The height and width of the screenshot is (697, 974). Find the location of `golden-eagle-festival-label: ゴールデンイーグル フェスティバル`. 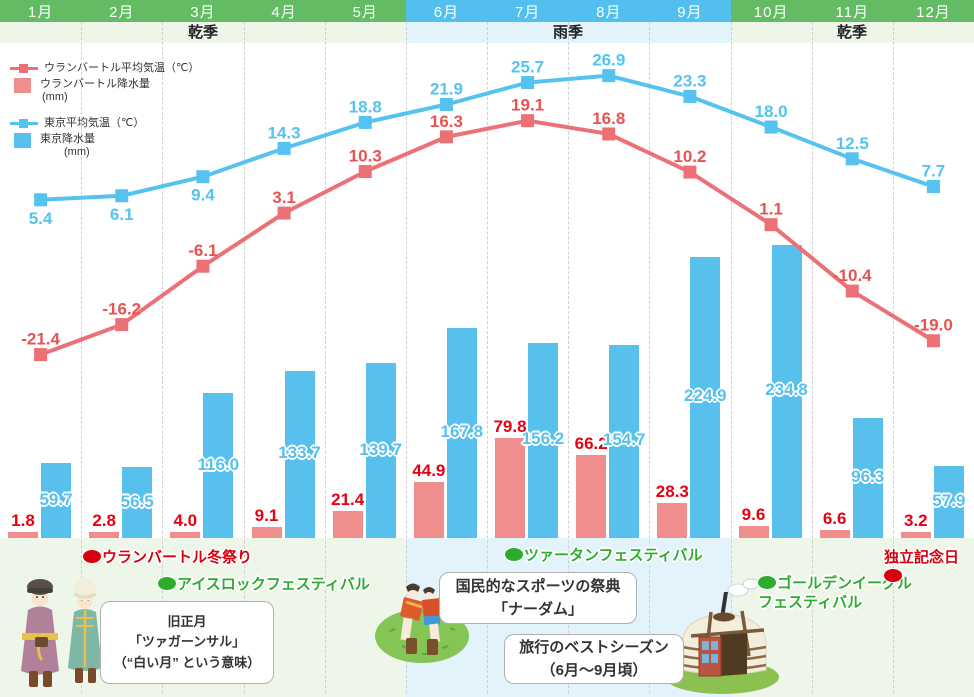

golden-eagle-festival-label: ゴールデンイーグル フェスティバル is located at coordinates (835, 593).